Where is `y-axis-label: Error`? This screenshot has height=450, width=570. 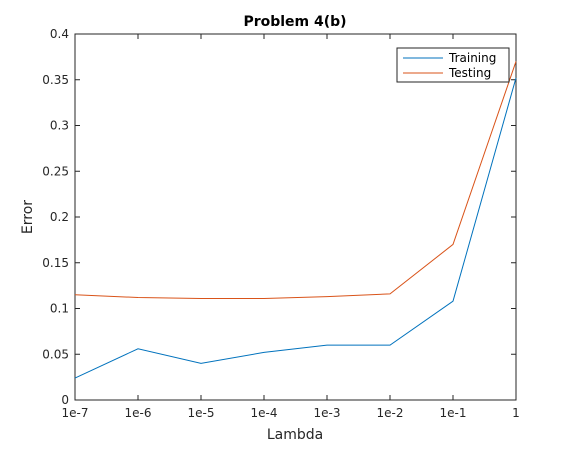 y-axis-label: Error is located at coordinates (28, 217).